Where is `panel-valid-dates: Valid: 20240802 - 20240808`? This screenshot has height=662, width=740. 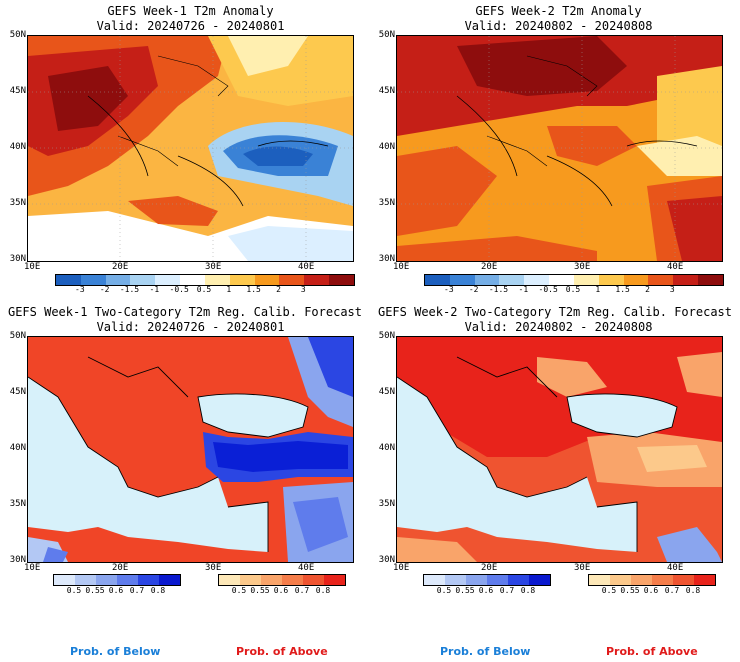 panel-valid-dates: Valid: 20240802 - 20240808 is located at coordinates (558, 327).